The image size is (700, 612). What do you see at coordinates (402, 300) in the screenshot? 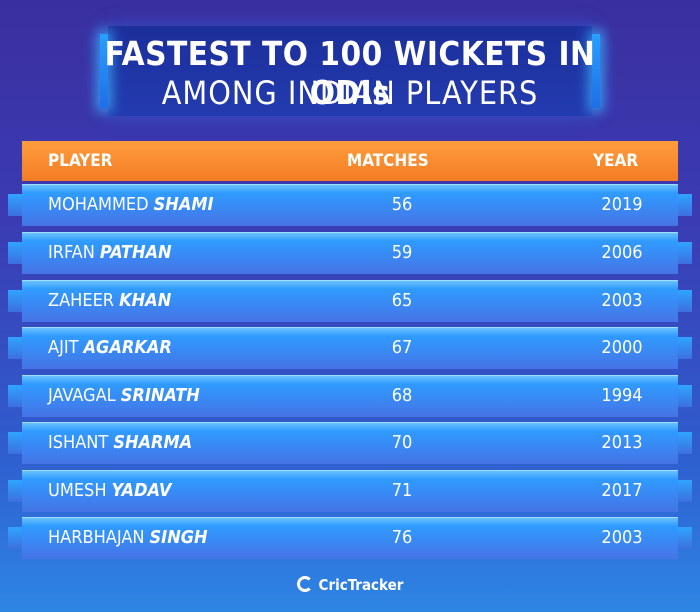
I see `matches-value: 65` at bounding box center [402, 300].